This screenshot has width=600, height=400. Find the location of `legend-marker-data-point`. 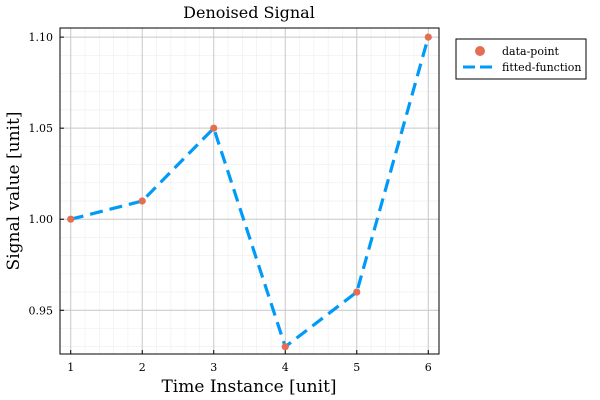

legend-marker-data-point is located at coordinates (480, 51).